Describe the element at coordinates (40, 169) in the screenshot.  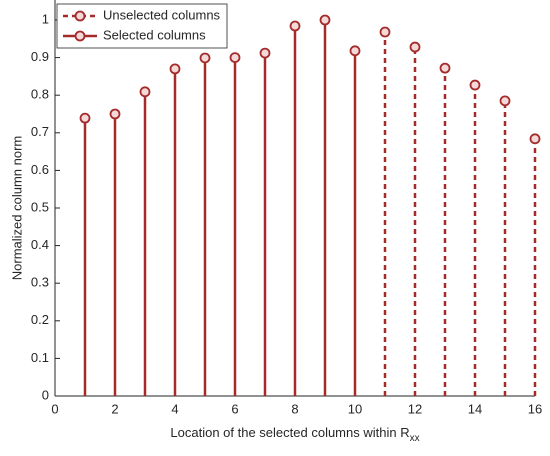
I see `y-tick-label: 0.6` at that location.